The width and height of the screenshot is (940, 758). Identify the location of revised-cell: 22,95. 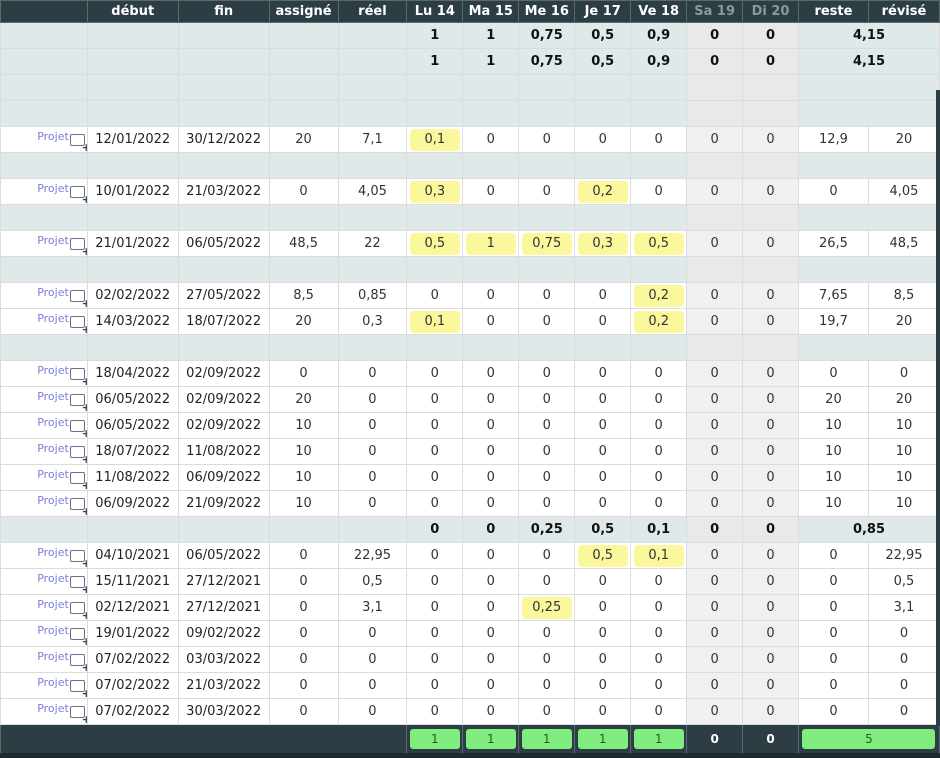
(903, 555).